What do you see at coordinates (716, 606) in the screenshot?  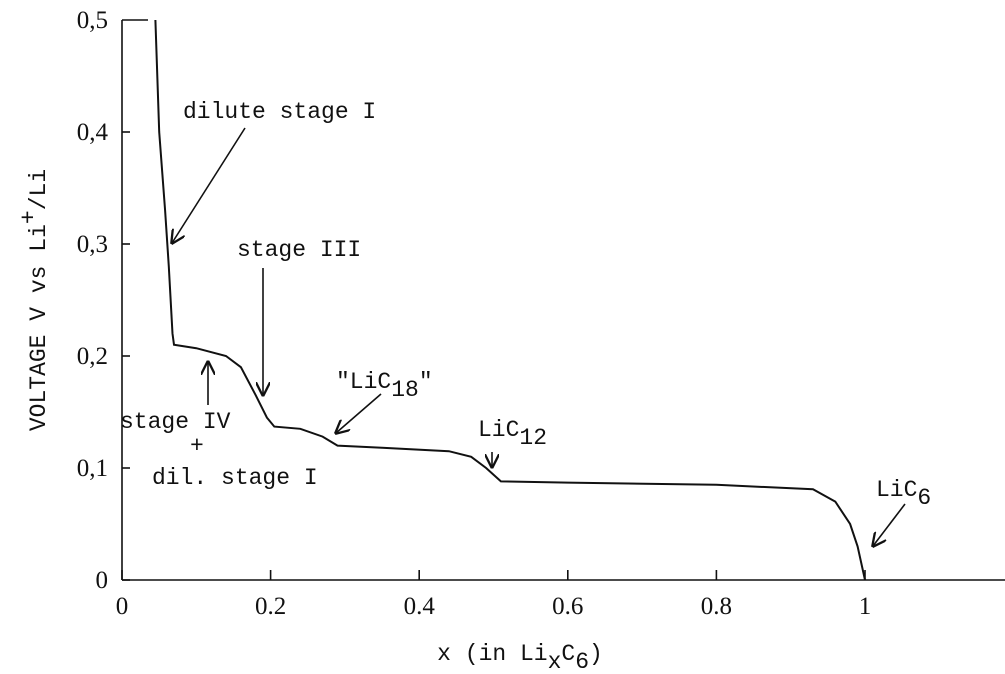 I see `x-tick-label: 0.8` at bounding box center [716, 606].